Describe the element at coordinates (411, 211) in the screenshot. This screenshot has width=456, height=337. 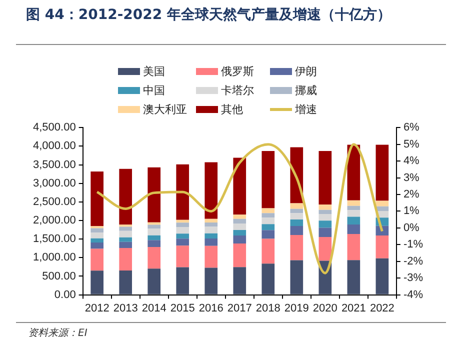
I see `y2-tick-label: 1%` at that location.